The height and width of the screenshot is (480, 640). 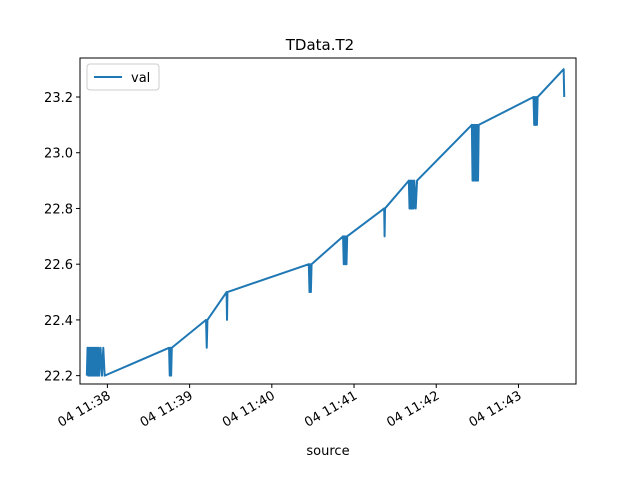 I want to click on x-tick-label: 04 11:40, so click(x=249, y=409).